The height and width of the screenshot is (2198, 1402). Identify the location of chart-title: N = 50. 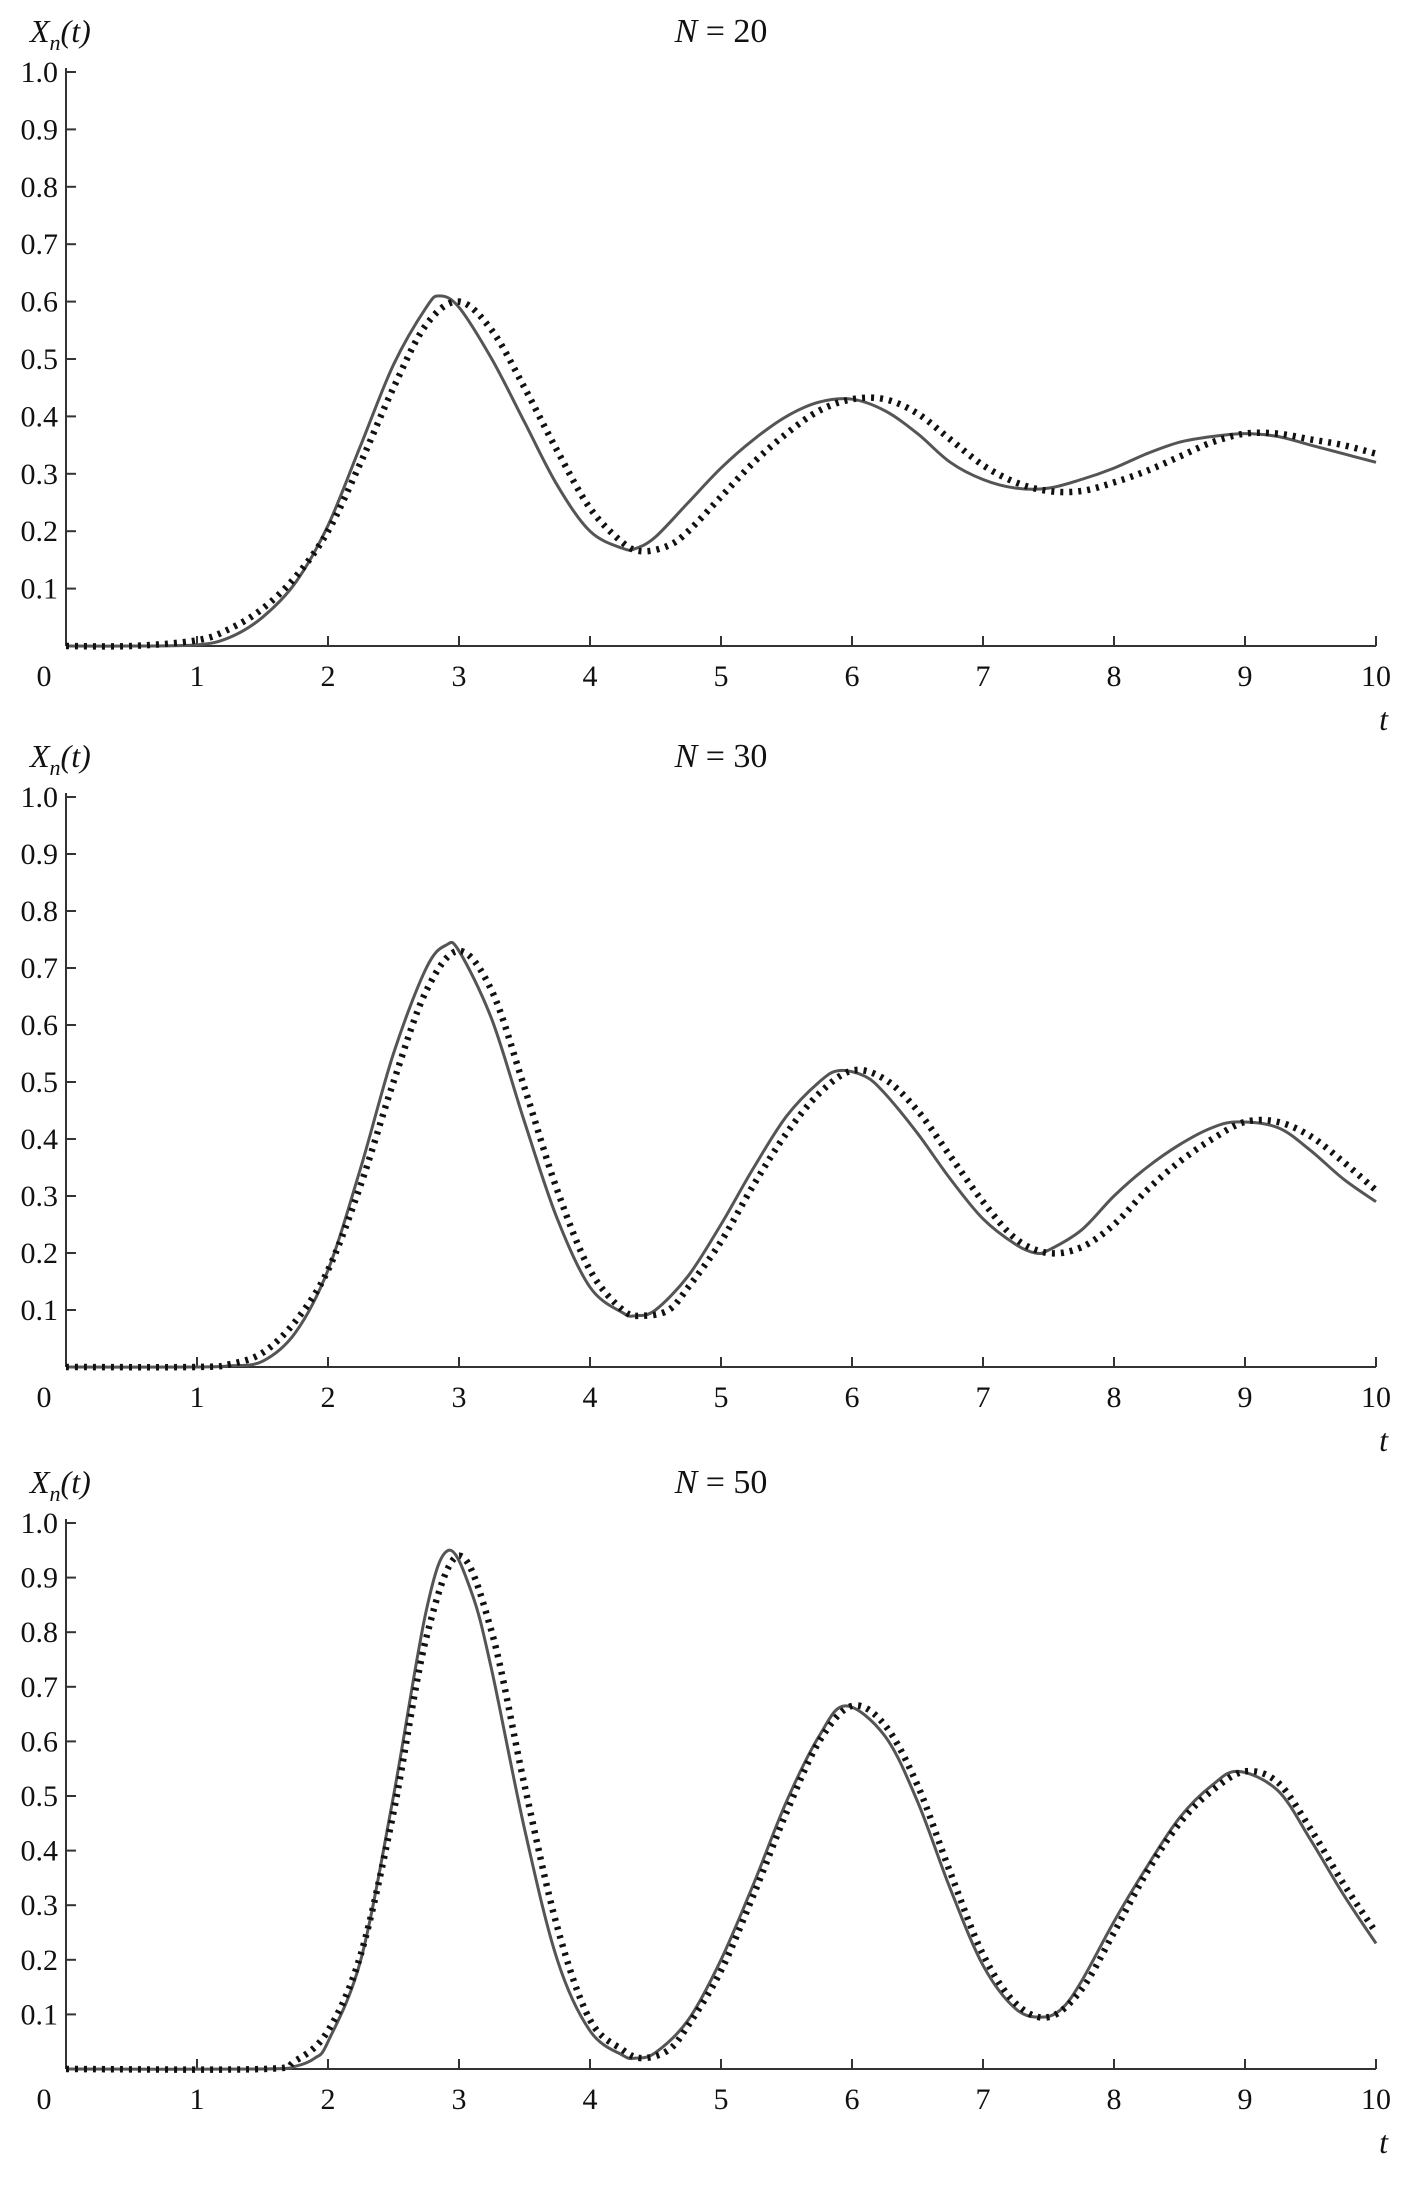
(721, 1482).